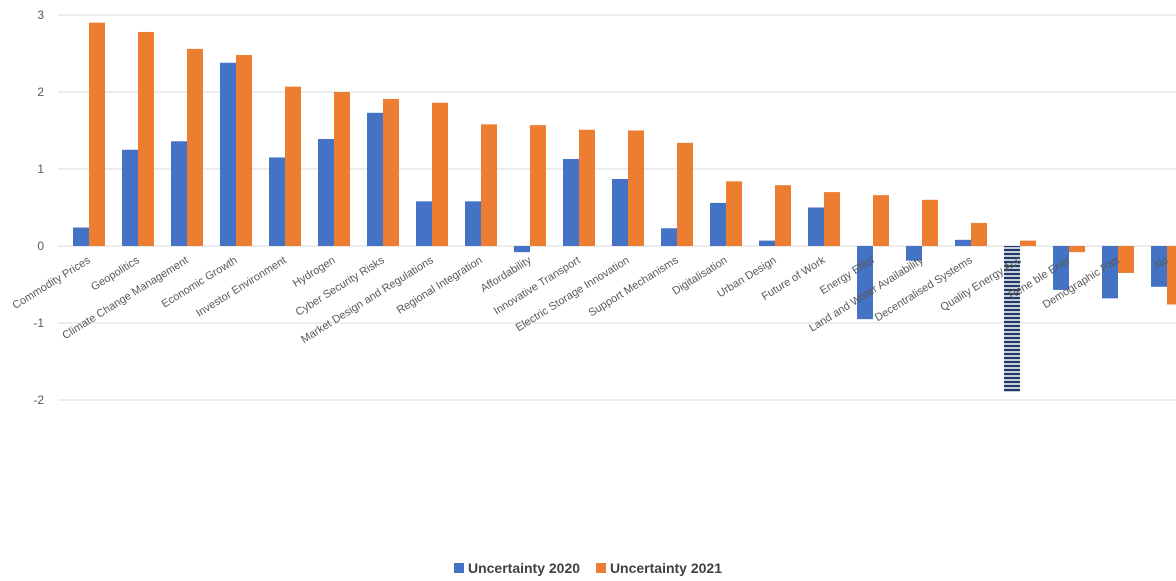 The width and height of the screenshot is (1176, 581). I want to click on legend-swatch-2021, so click(600, 568).